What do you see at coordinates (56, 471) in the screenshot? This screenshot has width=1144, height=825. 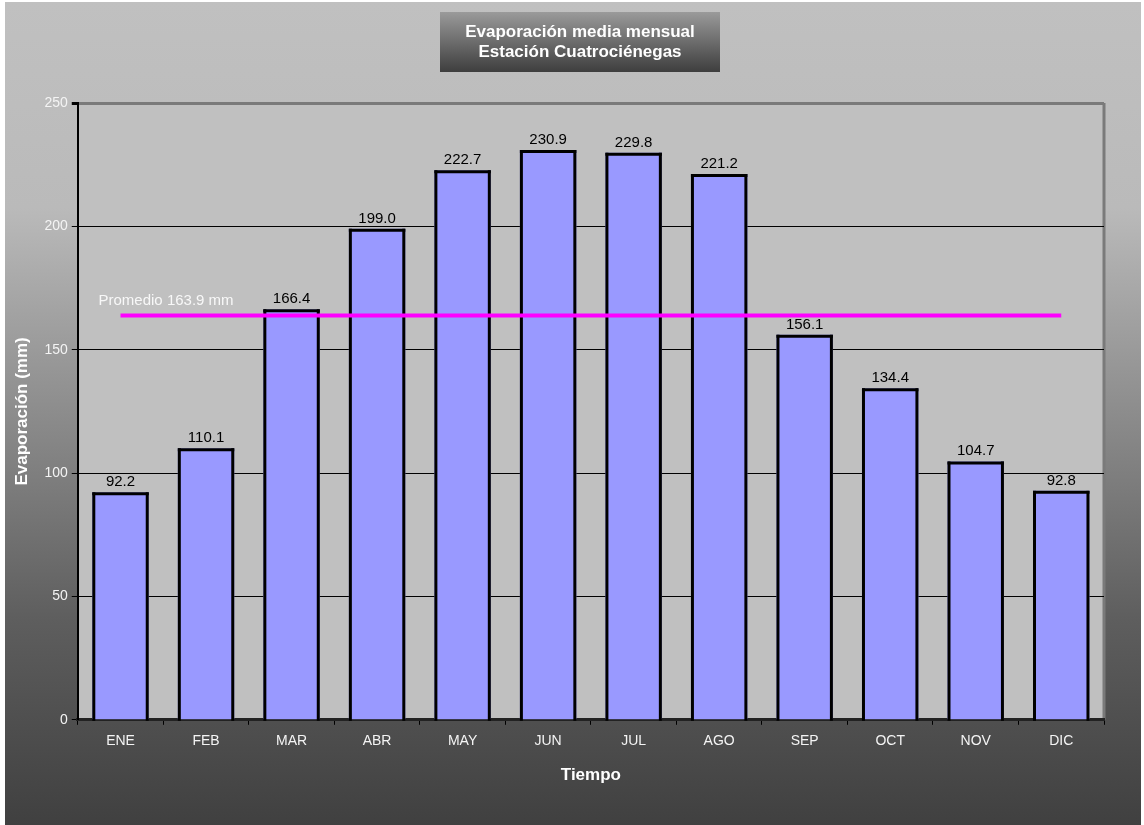 I see `y-tick-label: 100` at bounding box center [56, 471].